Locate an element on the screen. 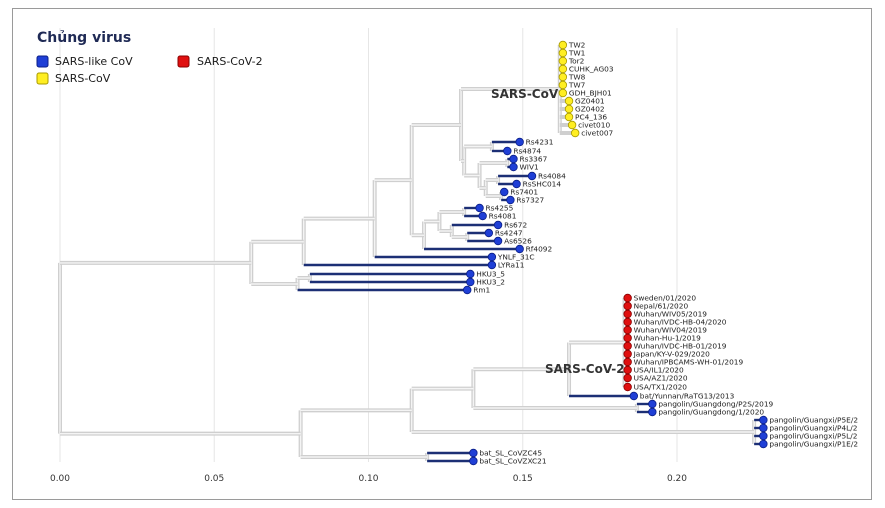  tip-marker-l36 is located at coordinates (627, 330).